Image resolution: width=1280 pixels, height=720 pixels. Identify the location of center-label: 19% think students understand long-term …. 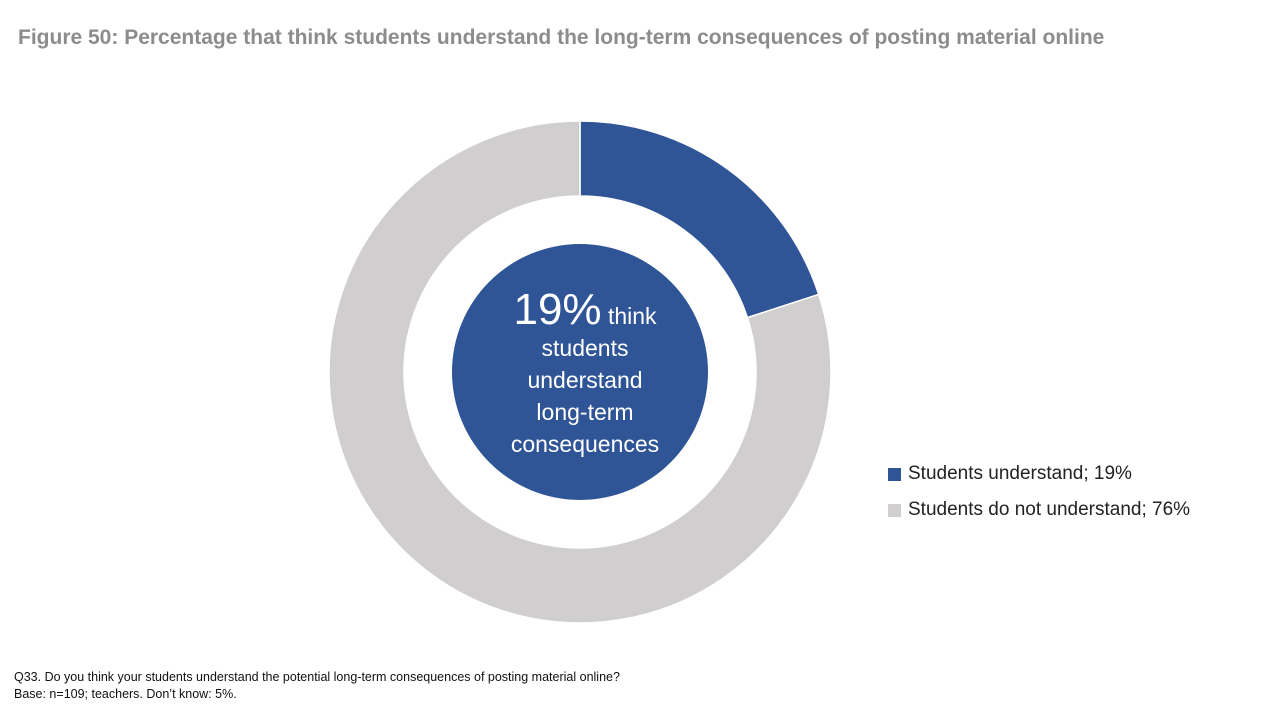
(585, 374).